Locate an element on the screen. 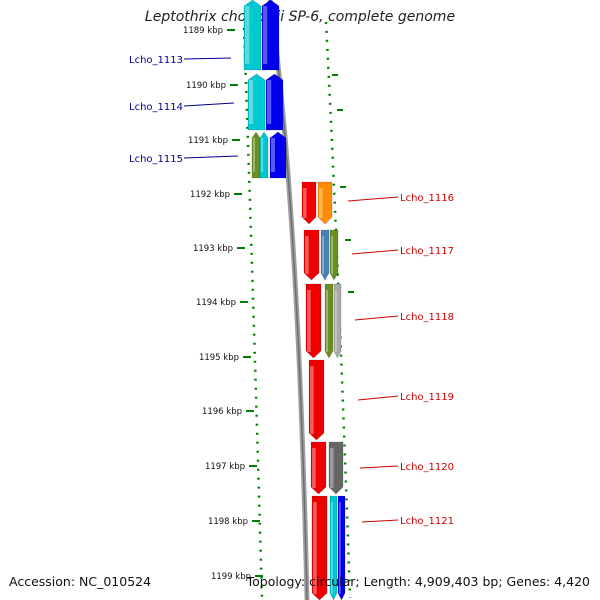 The image size is (600, 600). gene-label-right: Lcho_1120 is located at coordinates (427, 467).